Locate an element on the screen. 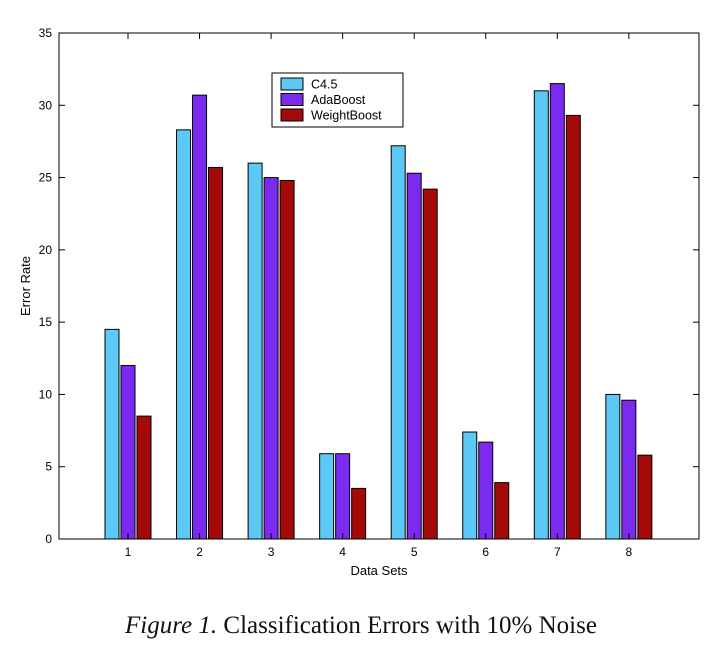 The width and height of the screenshot is (722, 656). x-tick-label: 1 is located at coordinates (128, 552).